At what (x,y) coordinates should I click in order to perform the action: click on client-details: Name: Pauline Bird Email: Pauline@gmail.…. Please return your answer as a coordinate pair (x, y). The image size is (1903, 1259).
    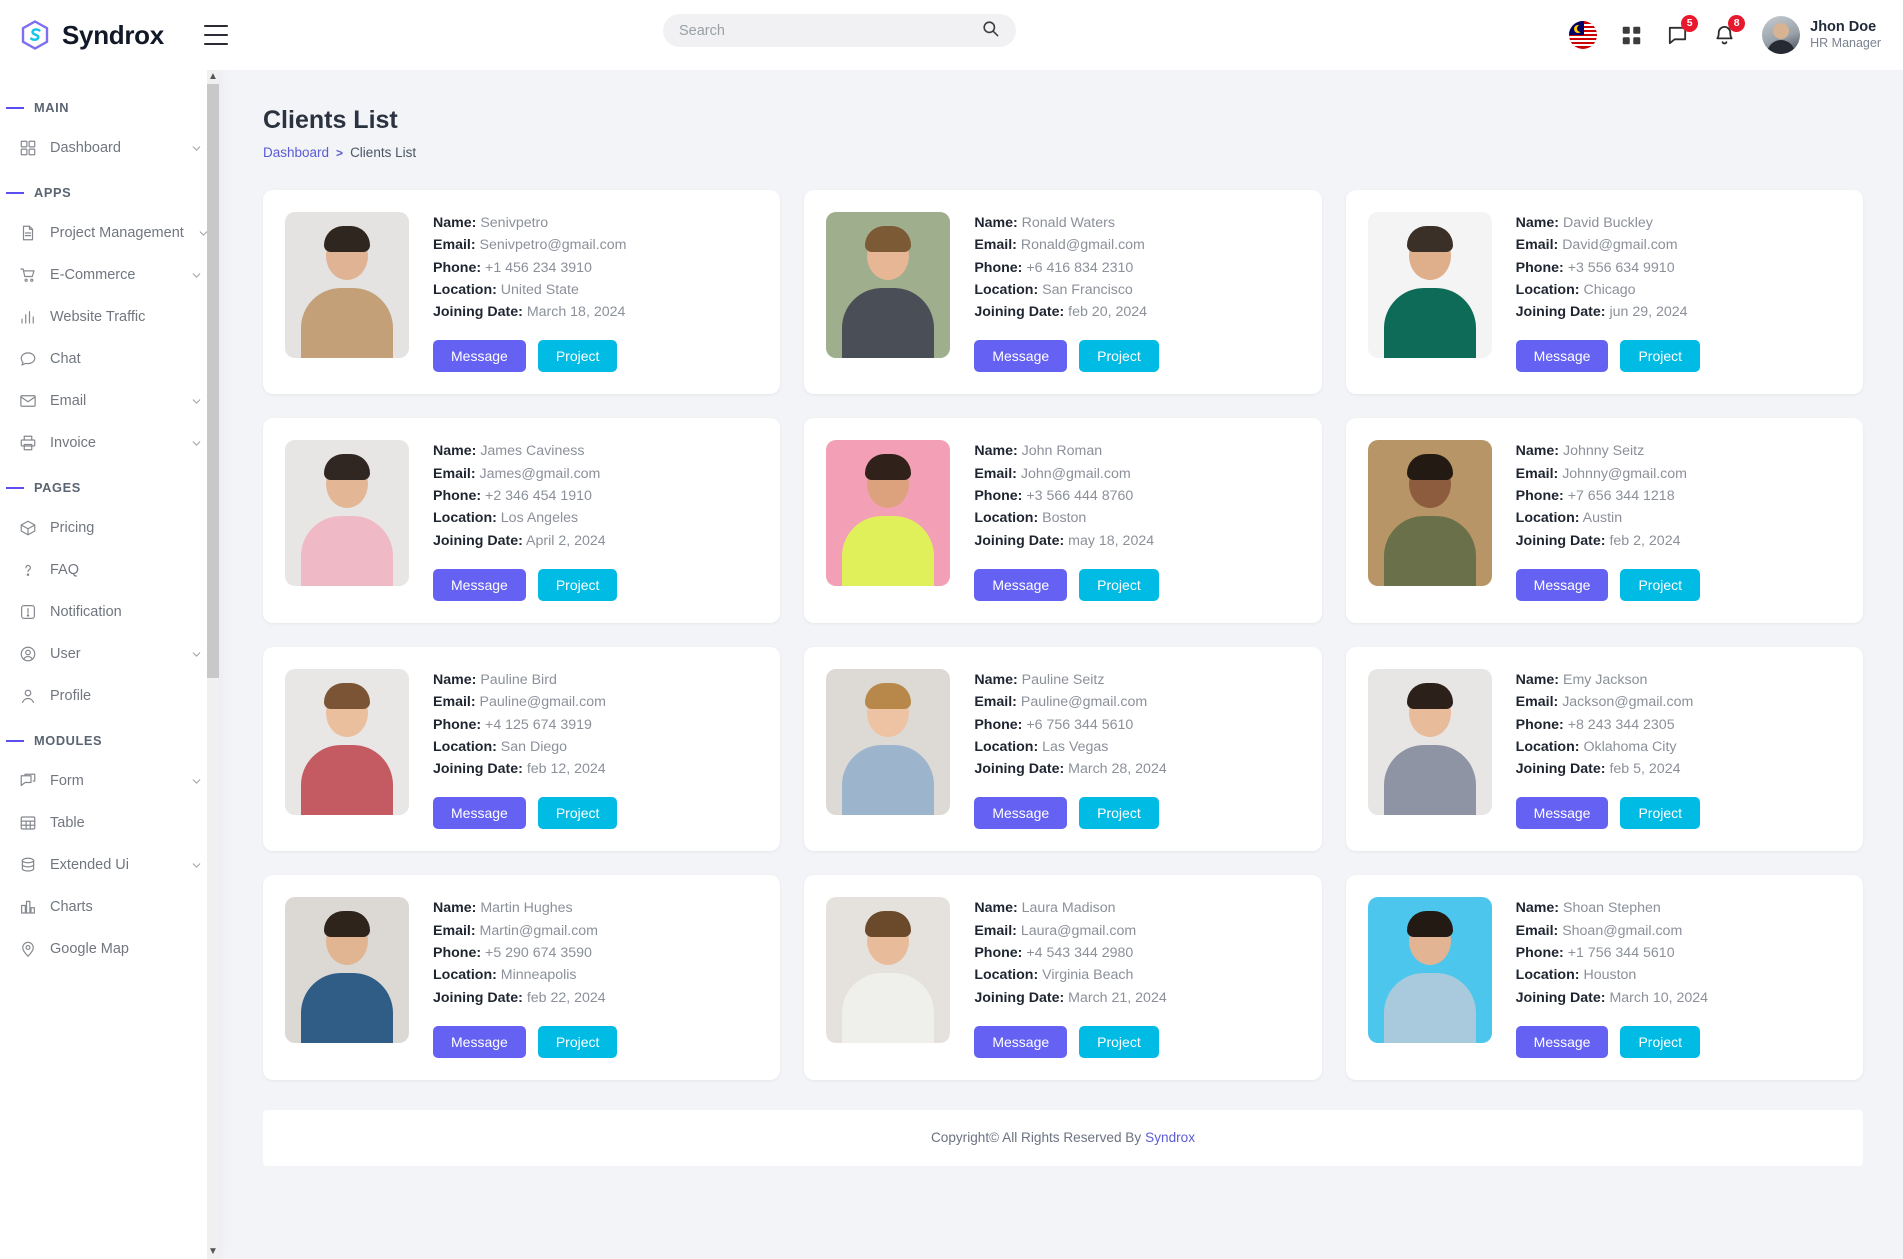
    Looking at the image, I should click on (595, 749).